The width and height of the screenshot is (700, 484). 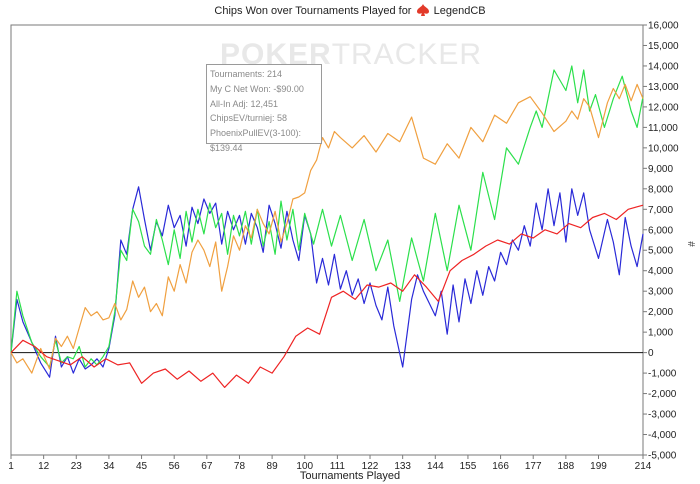 What do you see at coordinates (77, 466) in the screenshot?
I see `x-tick-label: 23` at bounding box center [77, 466].